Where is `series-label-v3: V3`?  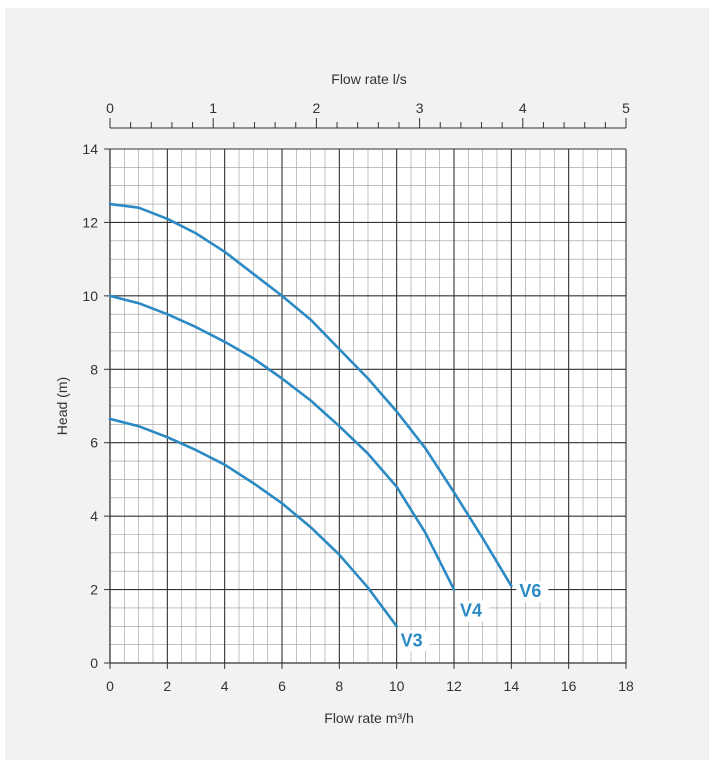 series-label-v3: V3 is located at coordinates (412, 640).